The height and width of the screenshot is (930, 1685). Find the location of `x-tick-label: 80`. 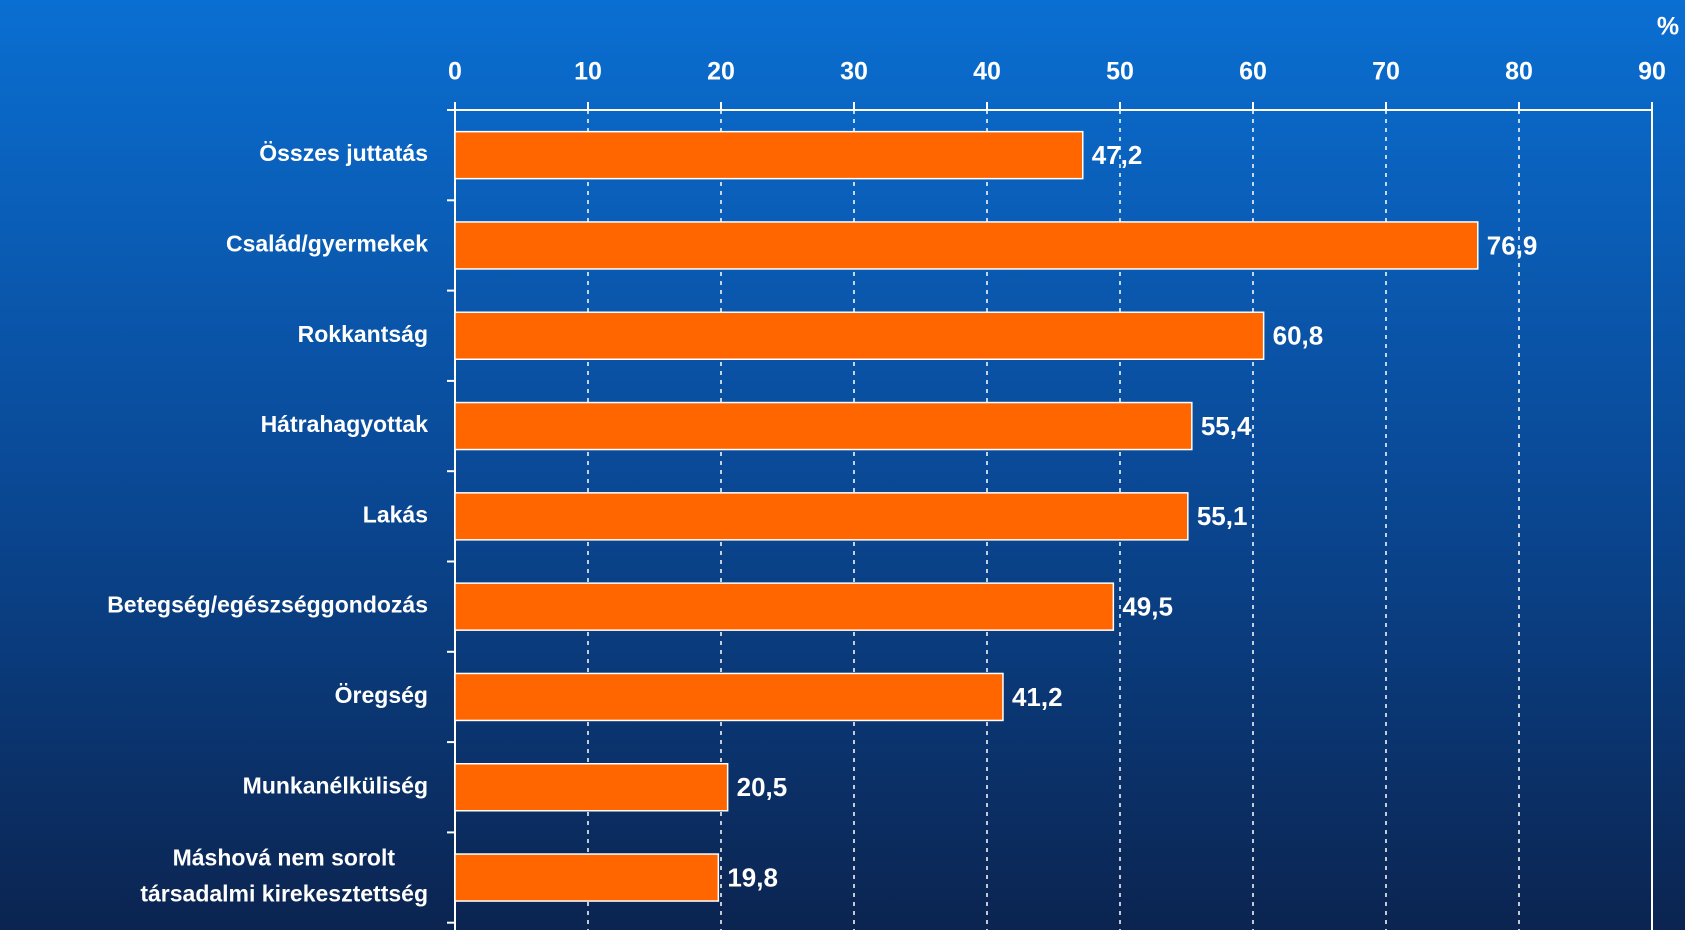

x-tick-label: 80 is located at coordinates (1519, 72).